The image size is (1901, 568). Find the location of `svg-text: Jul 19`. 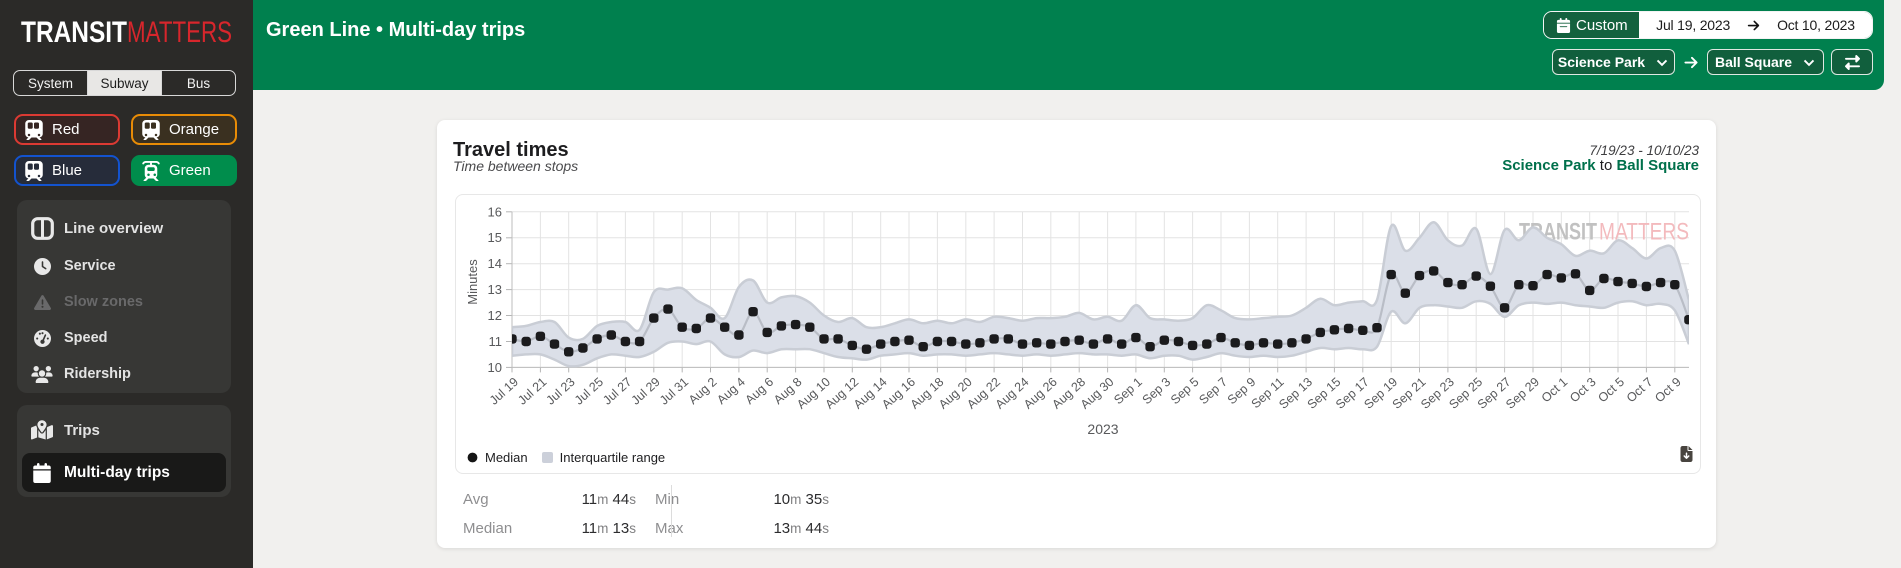

svg-text: Jul 19 is located at coordinates (504, 391).